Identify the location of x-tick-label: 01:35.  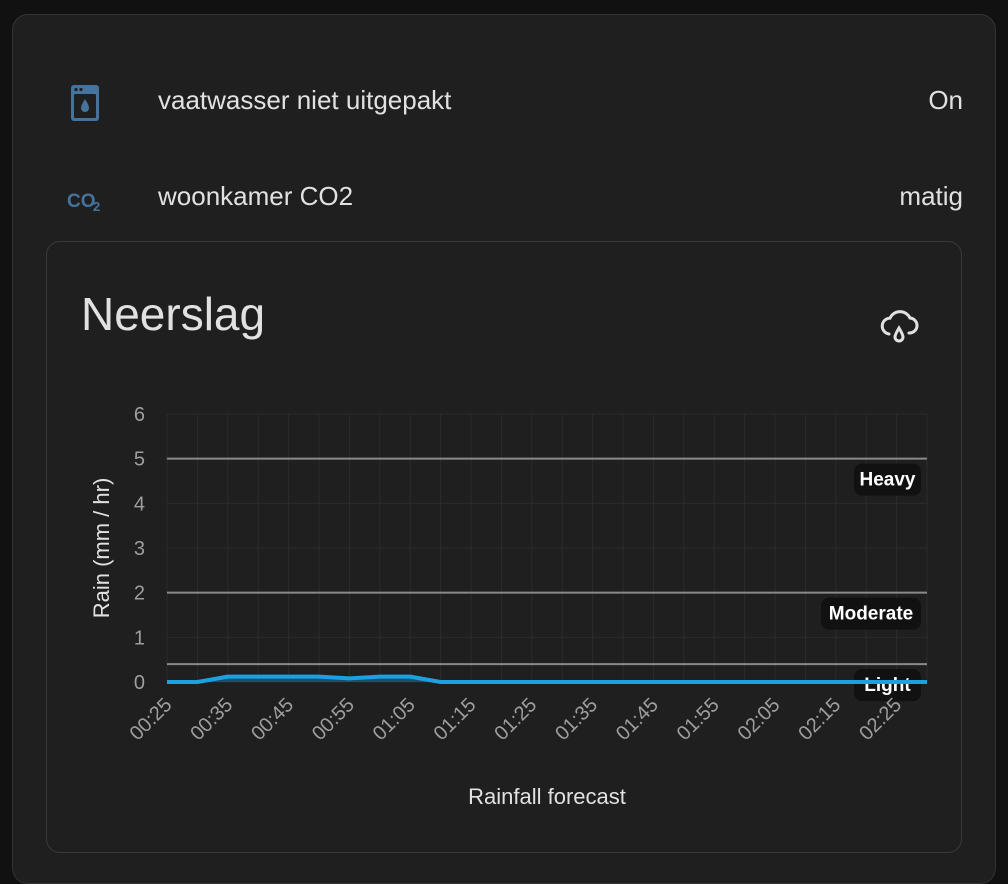
(576, 719).